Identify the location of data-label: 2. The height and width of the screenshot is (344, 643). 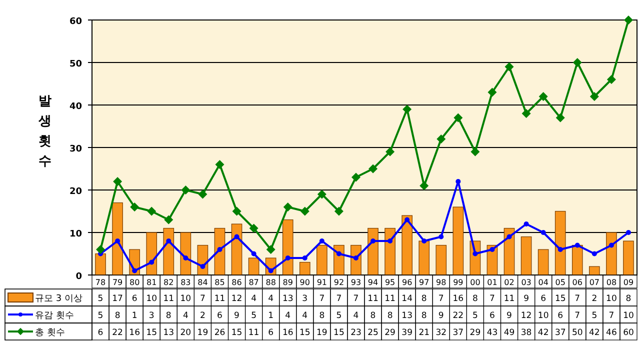
(203, 316).